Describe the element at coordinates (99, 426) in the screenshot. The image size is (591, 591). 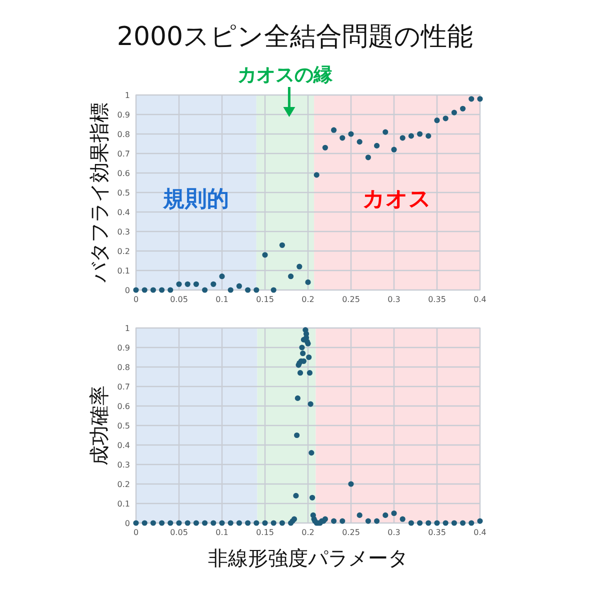
I see `y-axis-title: 成功確率` at that location.